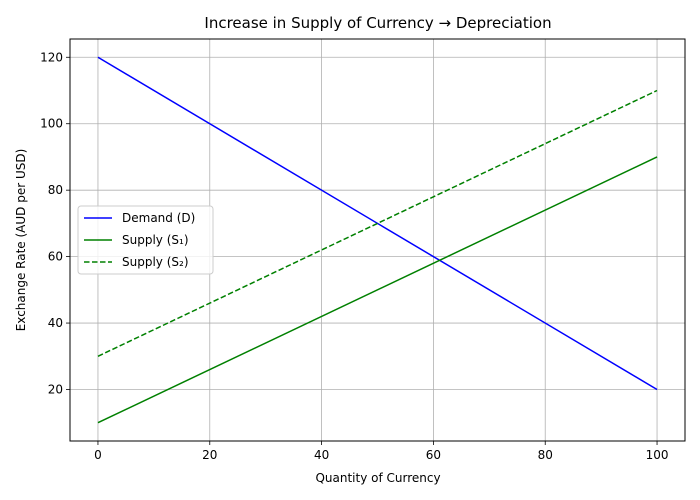 This screenshot has height=500, width=700. I want to click on legend: Demand (D) Supply (S₁) Supply (S₂), so click(145, 240).